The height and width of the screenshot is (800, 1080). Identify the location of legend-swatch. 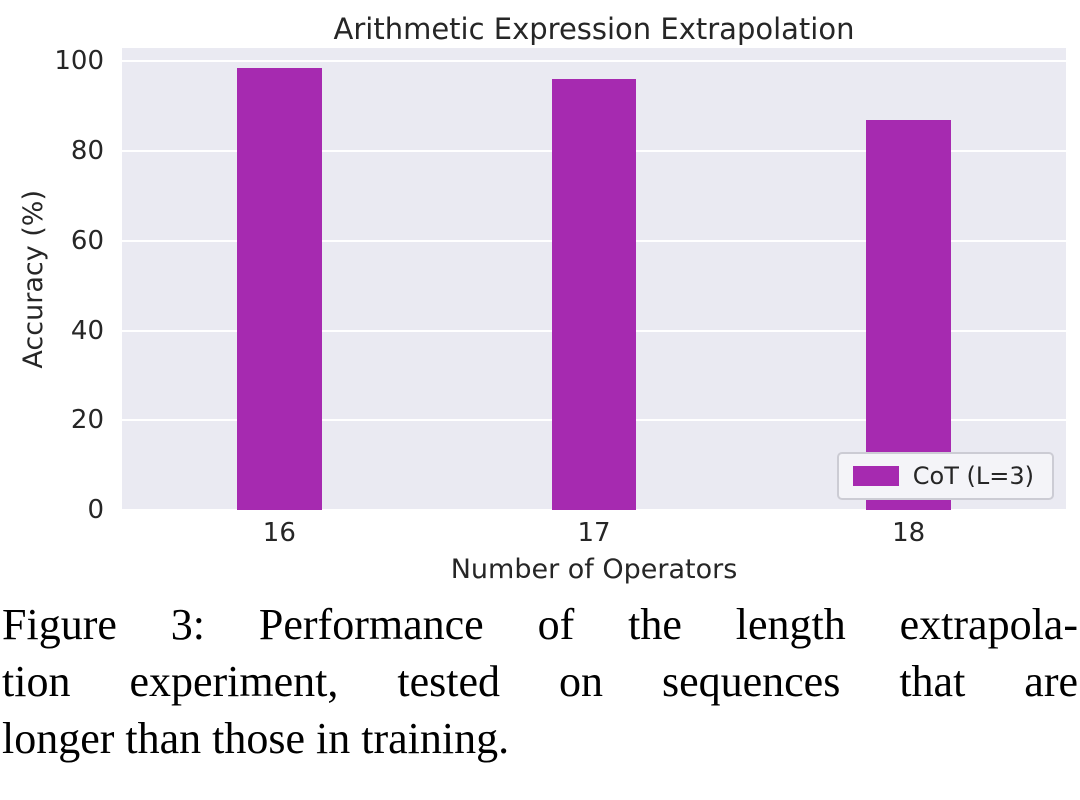
(875, 476).